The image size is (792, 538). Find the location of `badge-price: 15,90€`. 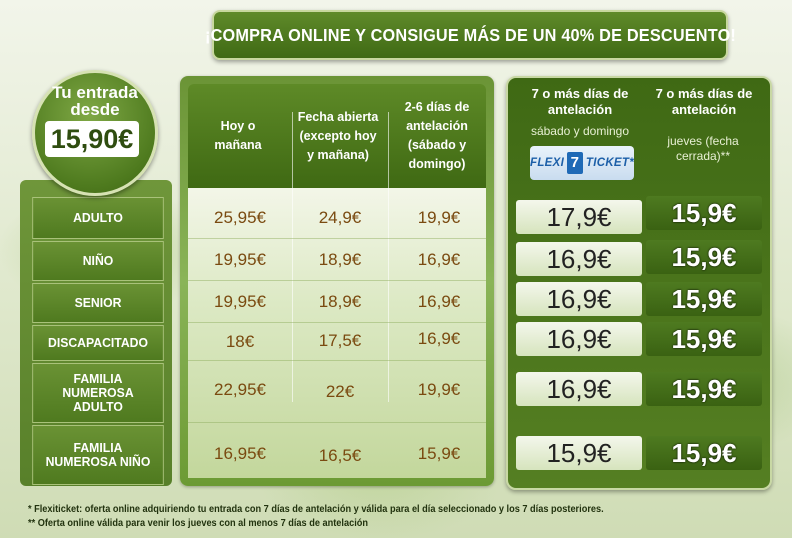

badge-price: 15,90€ is located at coordinates (92, 139).